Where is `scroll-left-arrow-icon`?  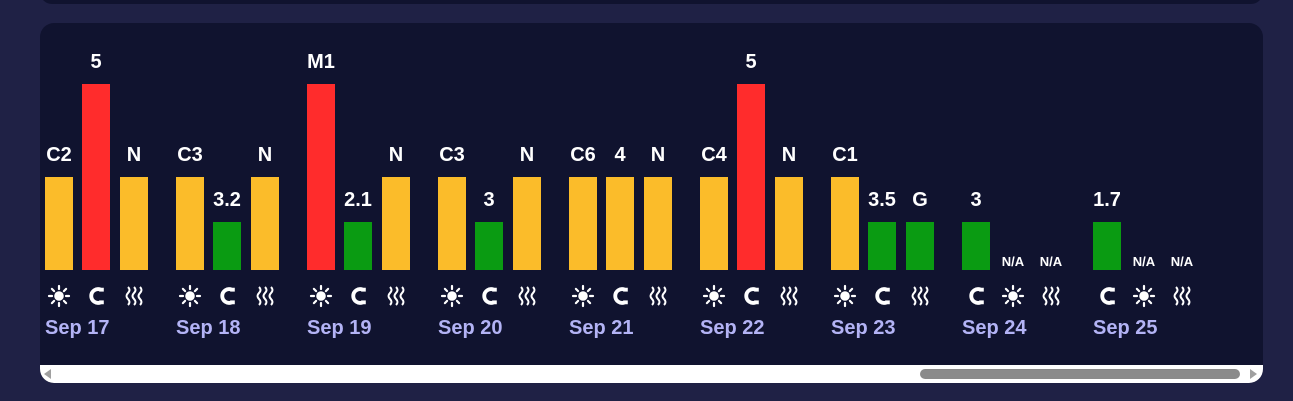
scroll-left-arrow-icon is located at coordinates (47, 374).